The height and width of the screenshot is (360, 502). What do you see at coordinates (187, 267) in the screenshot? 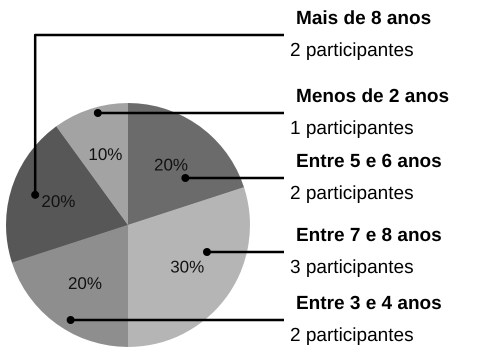
I see `data-label: 30%` at bounding box center [187, 267].